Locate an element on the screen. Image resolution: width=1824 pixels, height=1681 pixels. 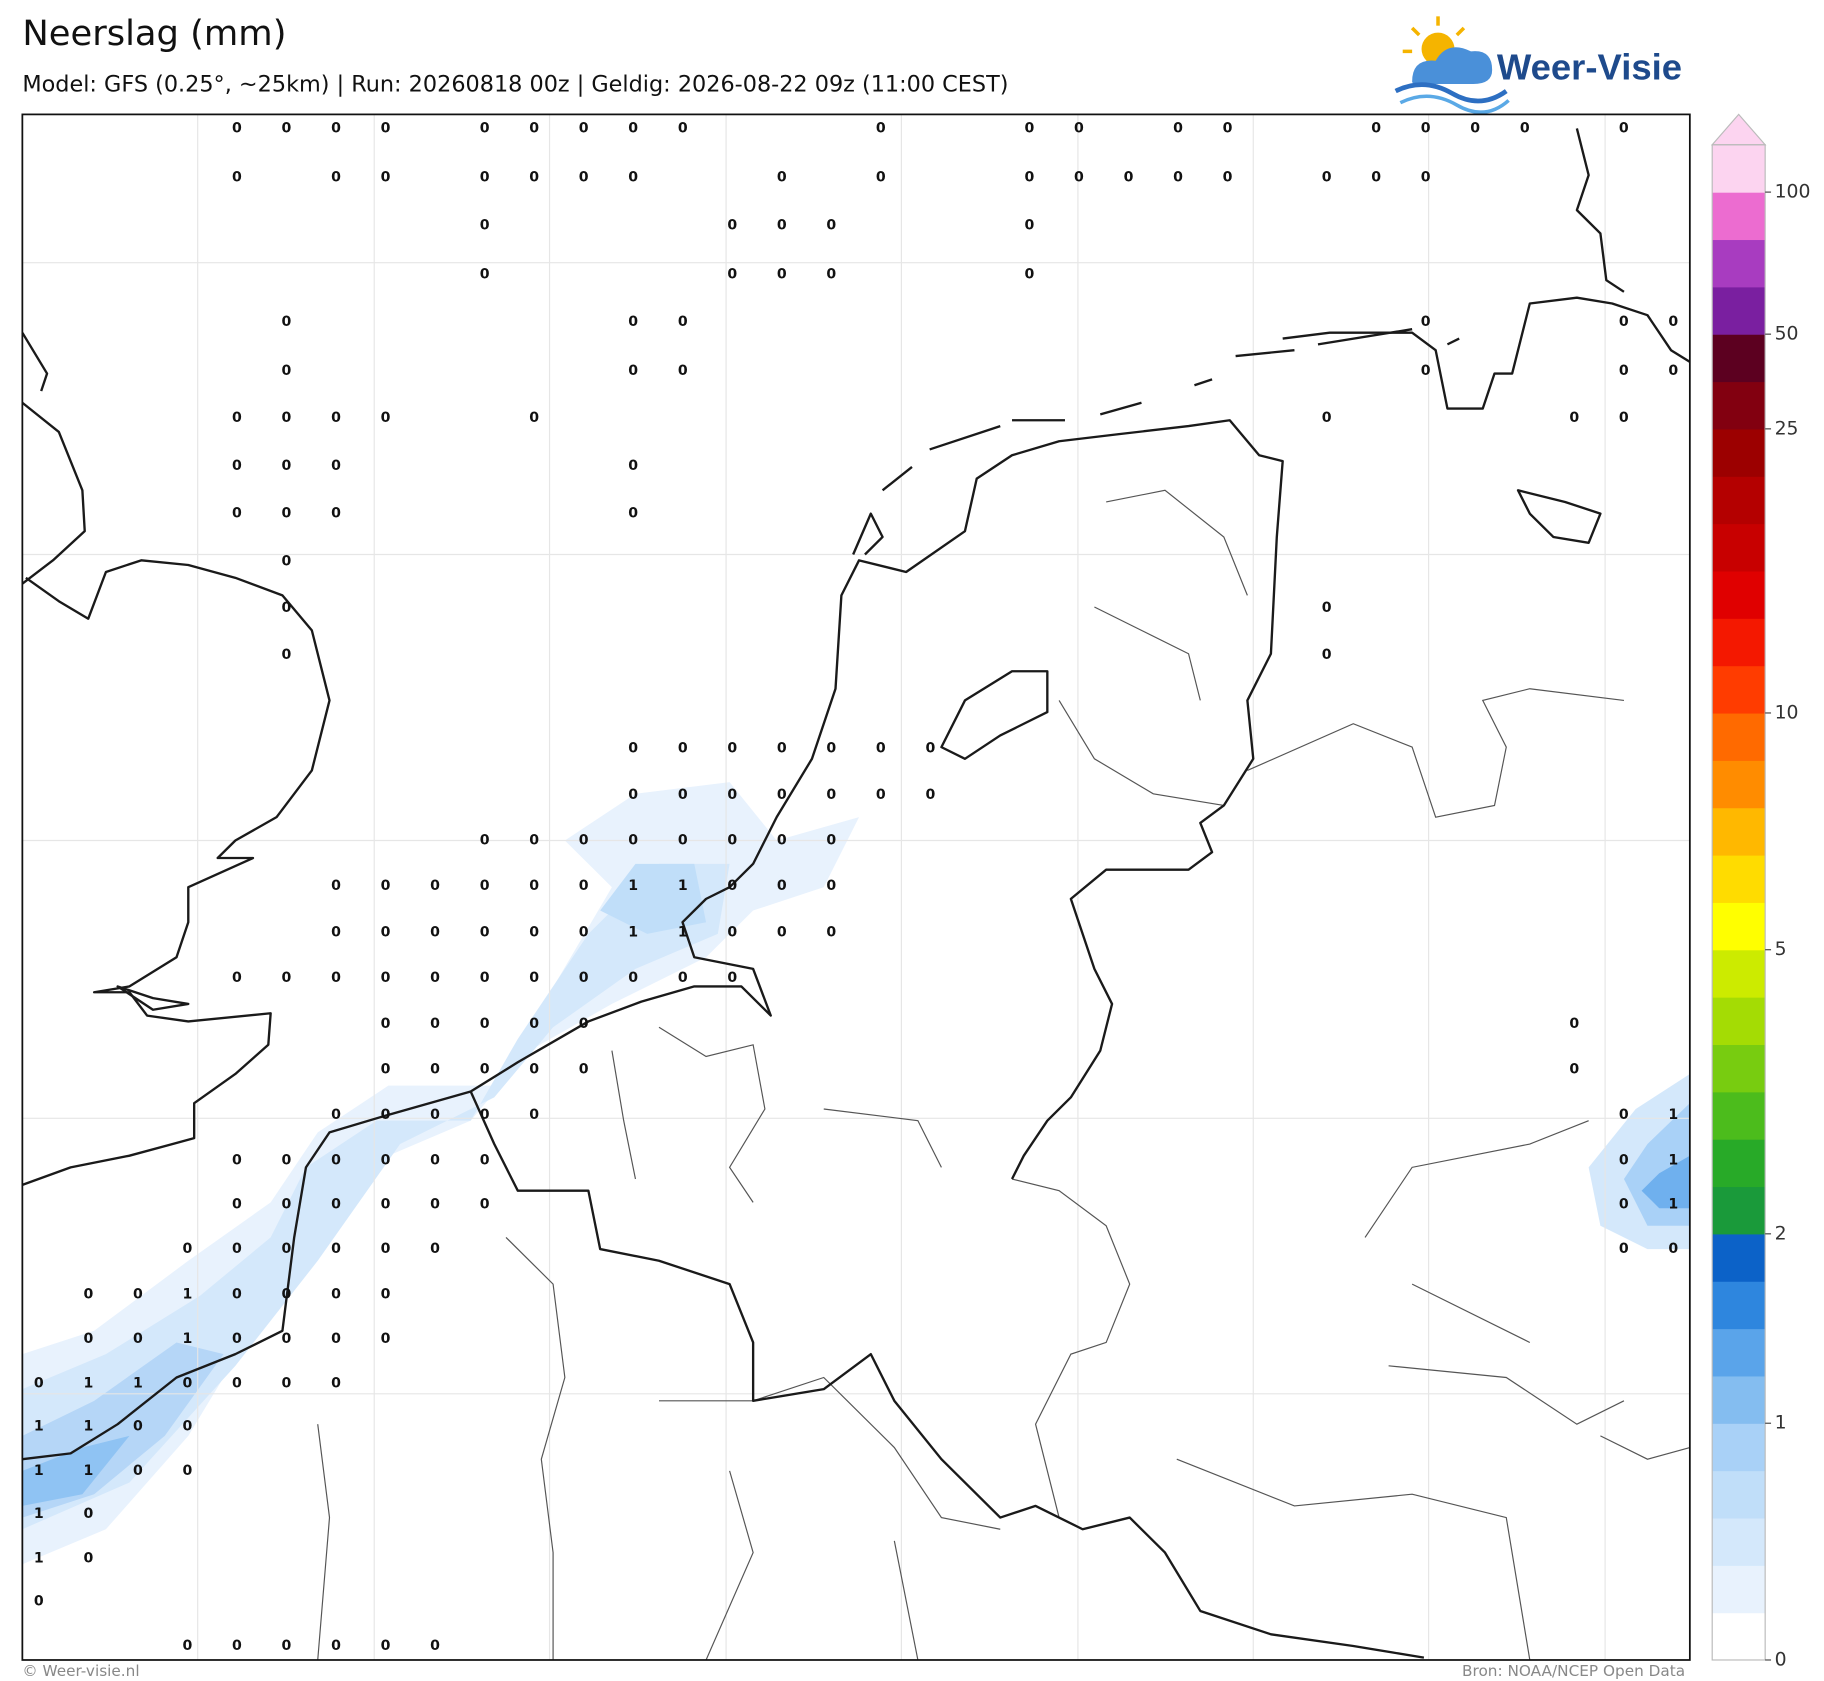
colorbar-tick-label: 25 is located at coordinates (1787, 428).